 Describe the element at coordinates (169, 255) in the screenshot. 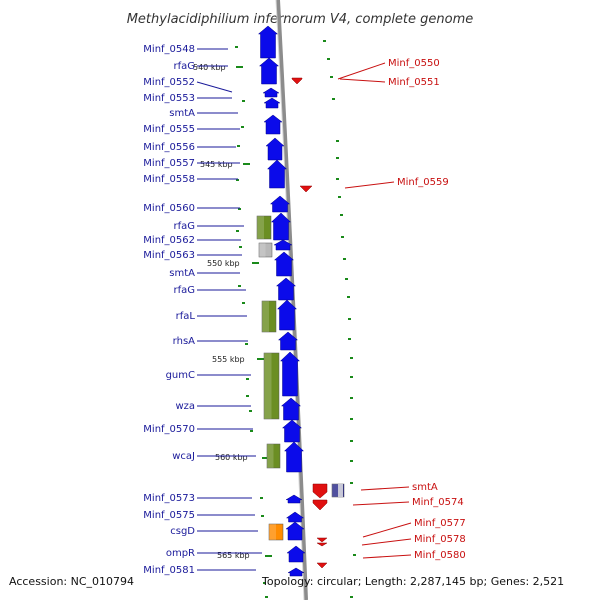

I see `gene-label-left: Minf_0563` at that location.